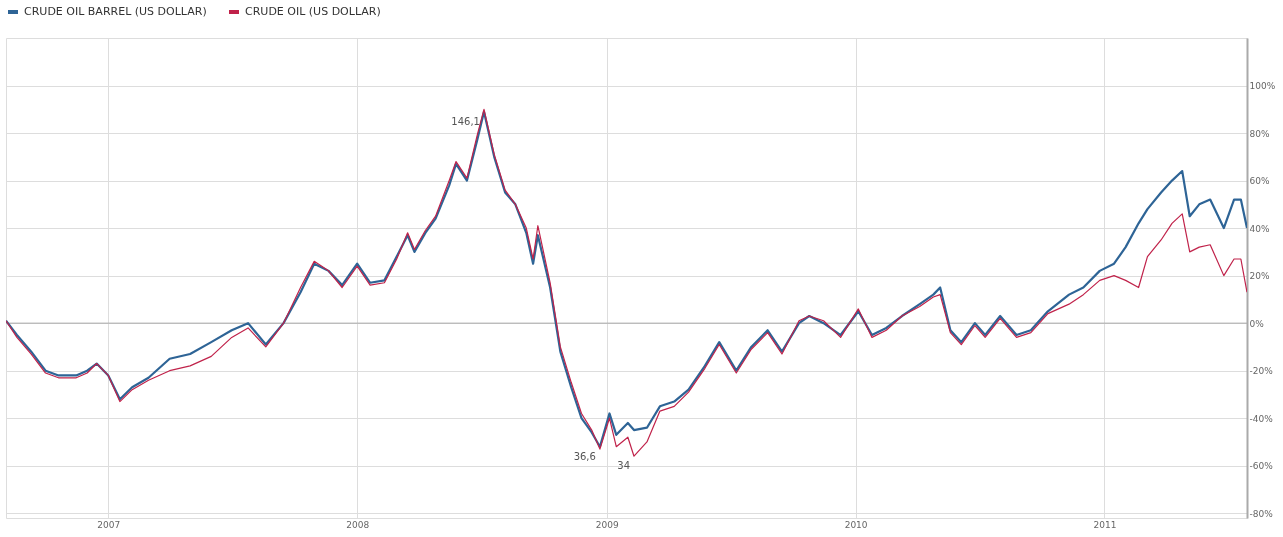  I want to click on x-tick-label: 2011, so click(1105, 524).